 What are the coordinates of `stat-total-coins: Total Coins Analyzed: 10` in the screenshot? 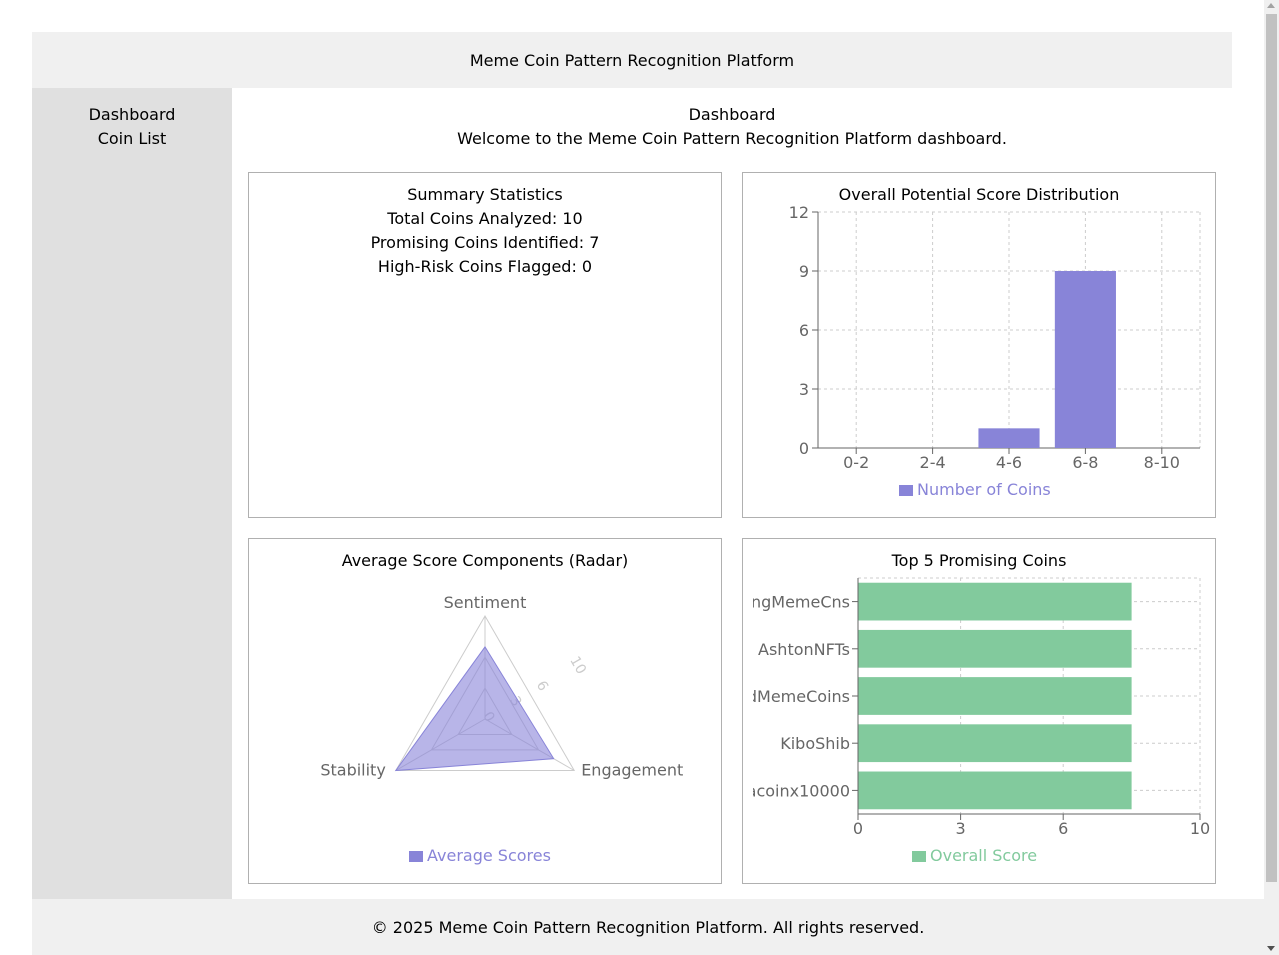 It's located at (485, 218).